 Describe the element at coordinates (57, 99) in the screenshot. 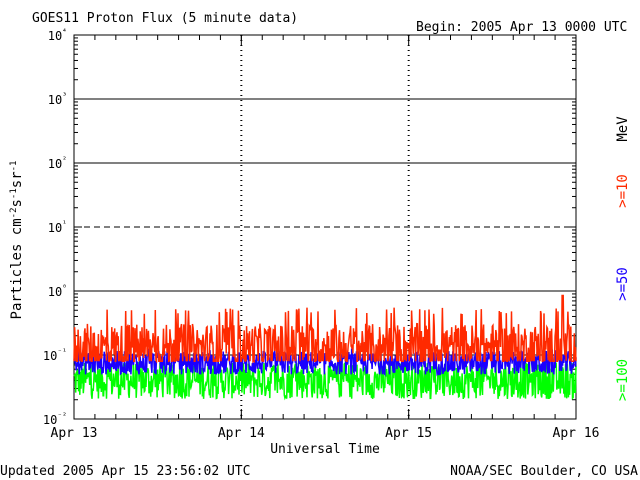

I see `y-tick-label: 10³` at that location.